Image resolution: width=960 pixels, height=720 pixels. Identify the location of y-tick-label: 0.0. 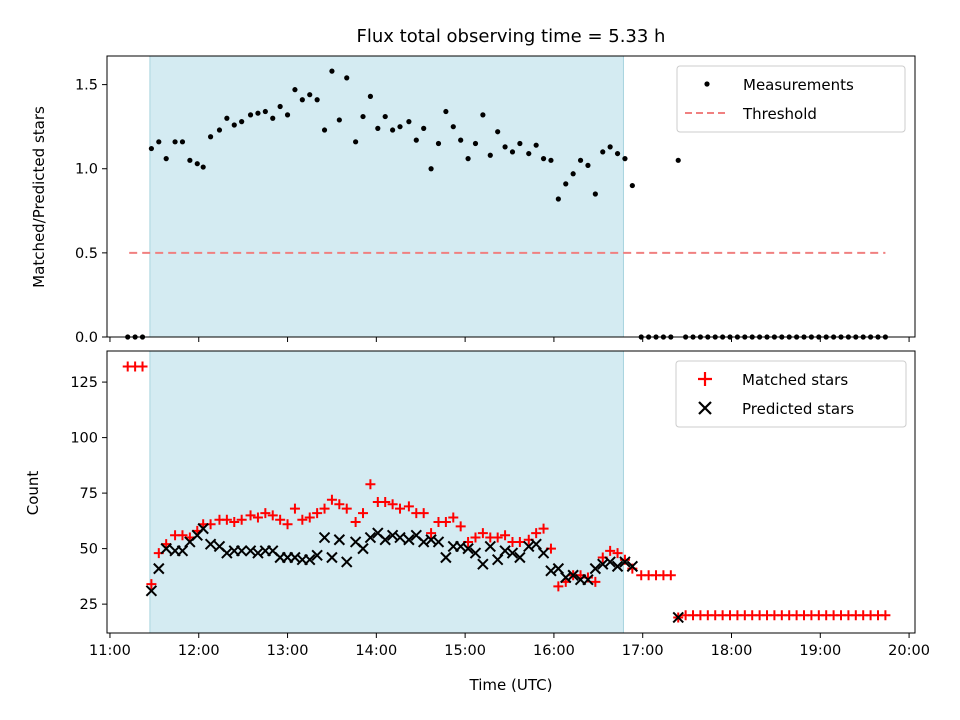
(86, 338).